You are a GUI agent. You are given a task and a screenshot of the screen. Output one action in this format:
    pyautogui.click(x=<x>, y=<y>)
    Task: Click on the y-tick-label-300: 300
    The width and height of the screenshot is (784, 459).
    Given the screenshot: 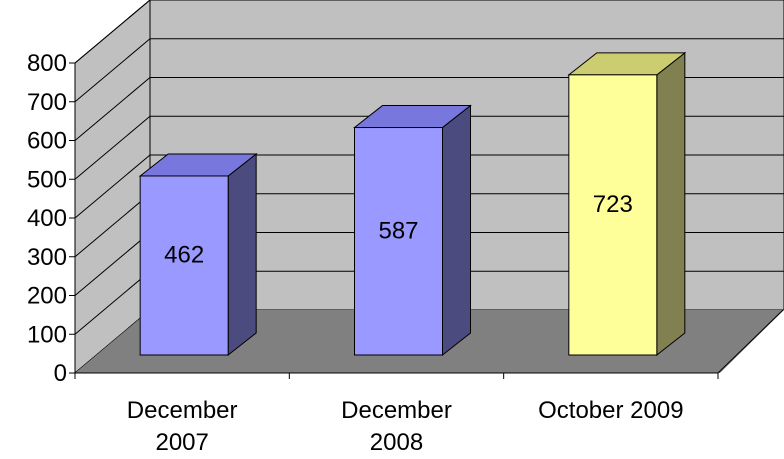 What is the action you would take?
    pyautogui.click(x=47, y=257)
    